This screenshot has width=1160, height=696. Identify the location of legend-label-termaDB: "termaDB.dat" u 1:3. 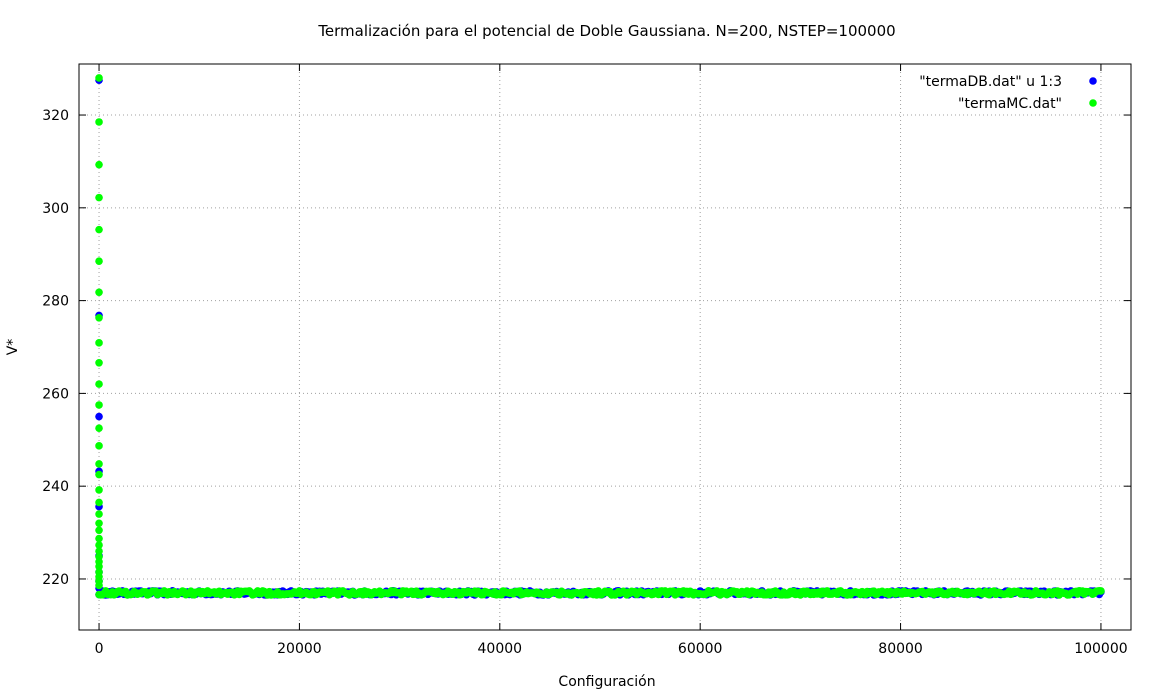
(990, 82).